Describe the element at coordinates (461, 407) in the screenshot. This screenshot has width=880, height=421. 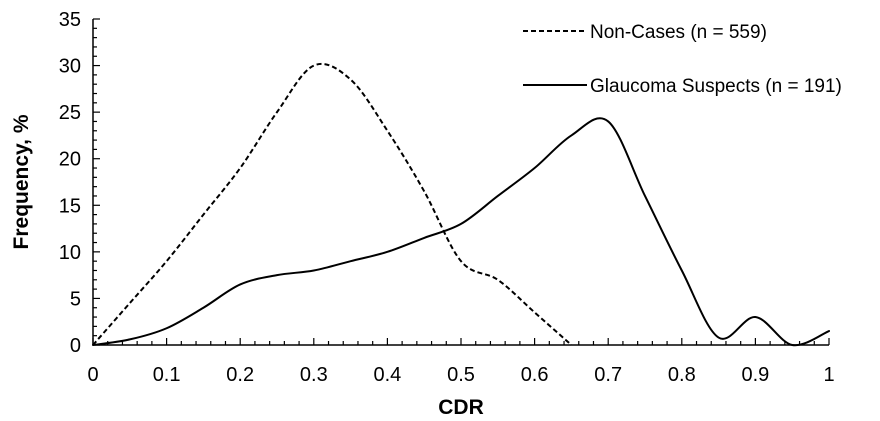
I see `x-axis-title: CDR` at that location.